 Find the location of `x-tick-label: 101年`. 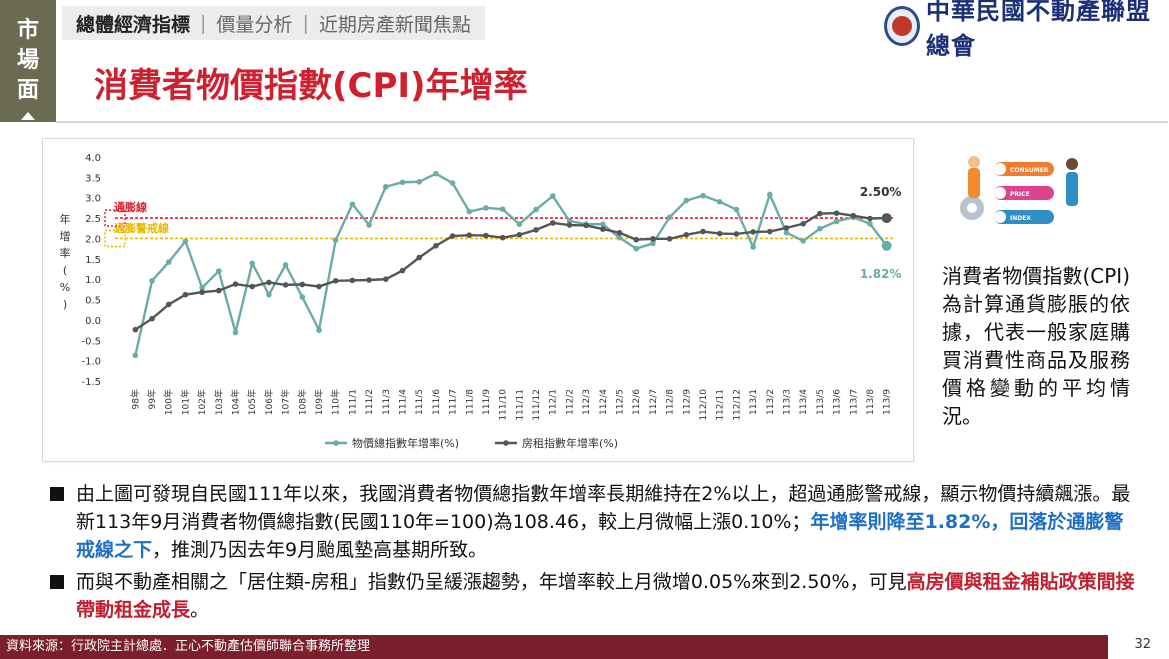

x-tick-label: 101年 is located at coordinates (185, 402).